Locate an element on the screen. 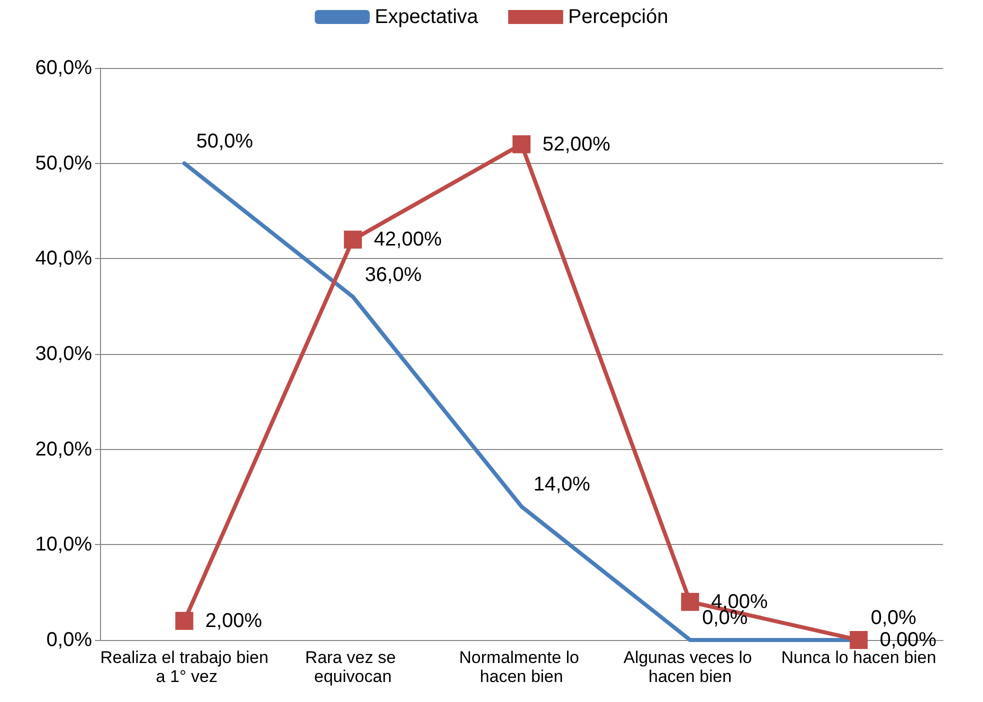 The height and width of the screenshot is (702, 983). legend-label: Percepción is located at coordinates (618, 17).